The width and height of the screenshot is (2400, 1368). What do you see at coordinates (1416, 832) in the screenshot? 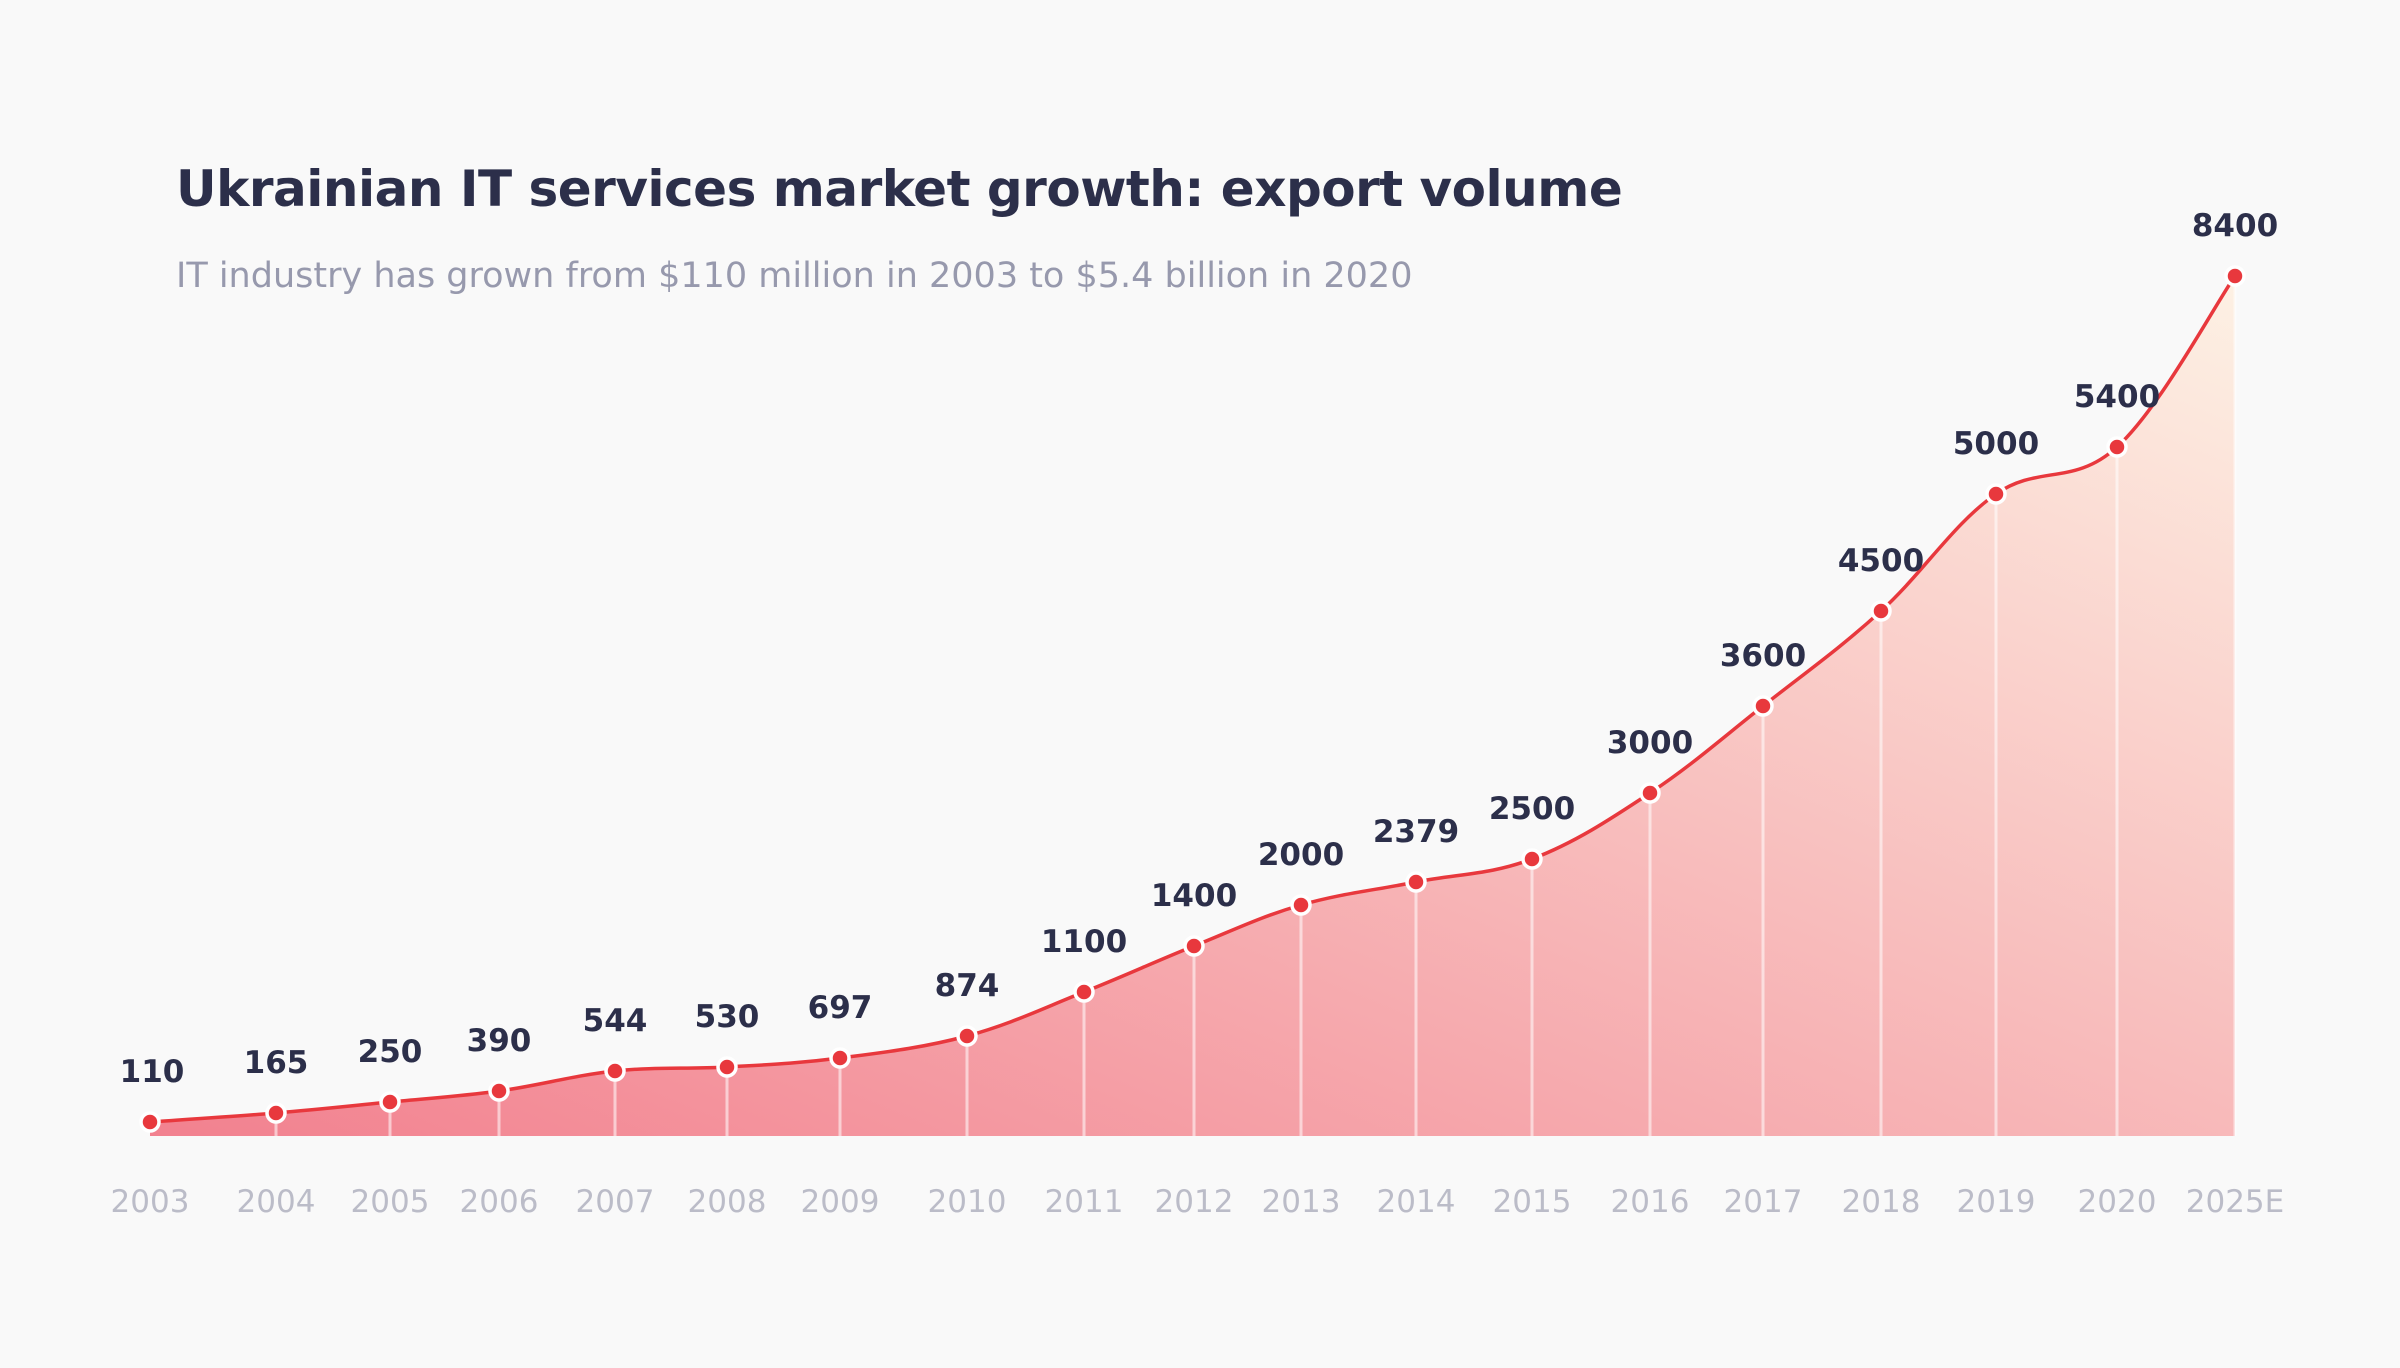
I see `data-label: 2379` at bounding box center [1416, 832].